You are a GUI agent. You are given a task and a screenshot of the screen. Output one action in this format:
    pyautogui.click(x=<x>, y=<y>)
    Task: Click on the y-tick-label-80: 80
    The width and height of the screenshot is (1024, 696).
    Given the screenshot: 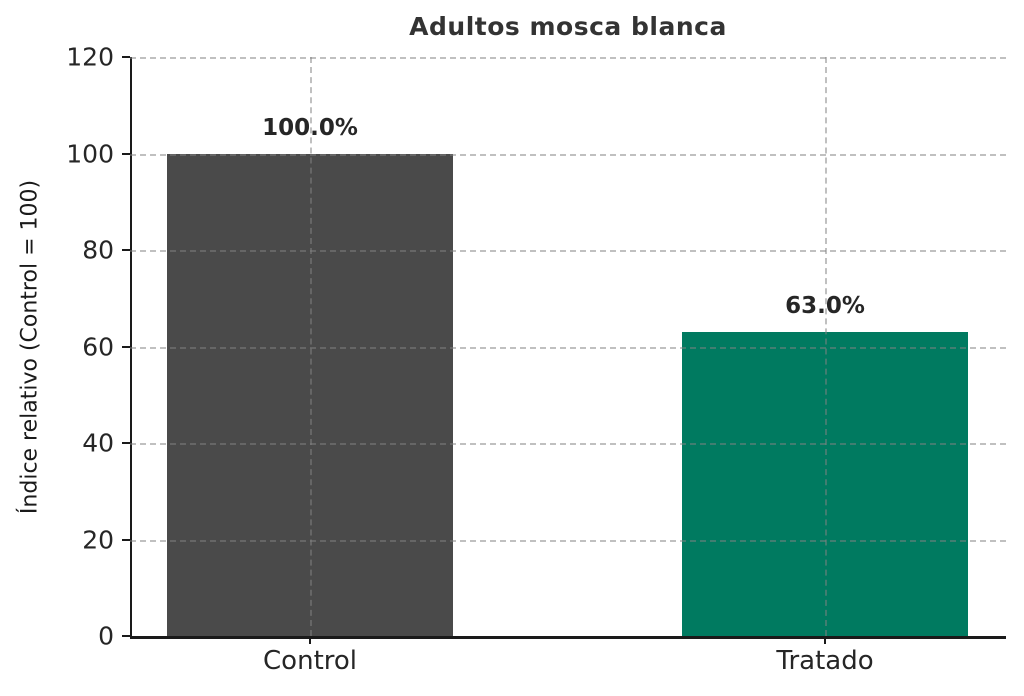 What is the action you would take?
    pyautogui.click(x=98, y=250)
    